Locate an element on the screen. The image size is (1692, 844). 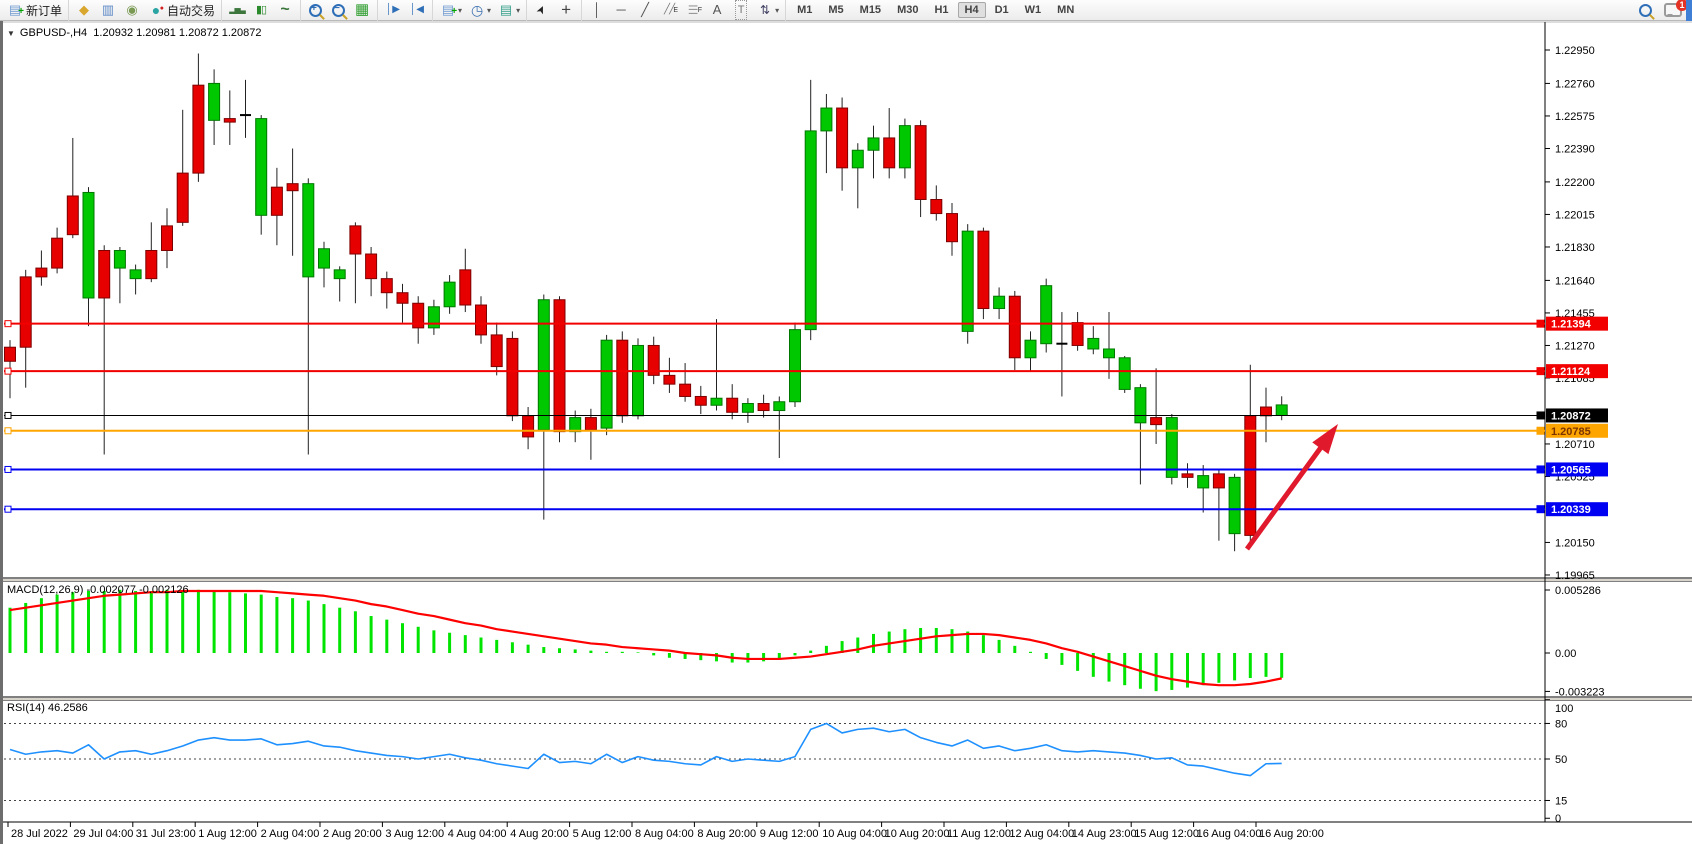
line-chart-button is located at coordinates (285, 10).